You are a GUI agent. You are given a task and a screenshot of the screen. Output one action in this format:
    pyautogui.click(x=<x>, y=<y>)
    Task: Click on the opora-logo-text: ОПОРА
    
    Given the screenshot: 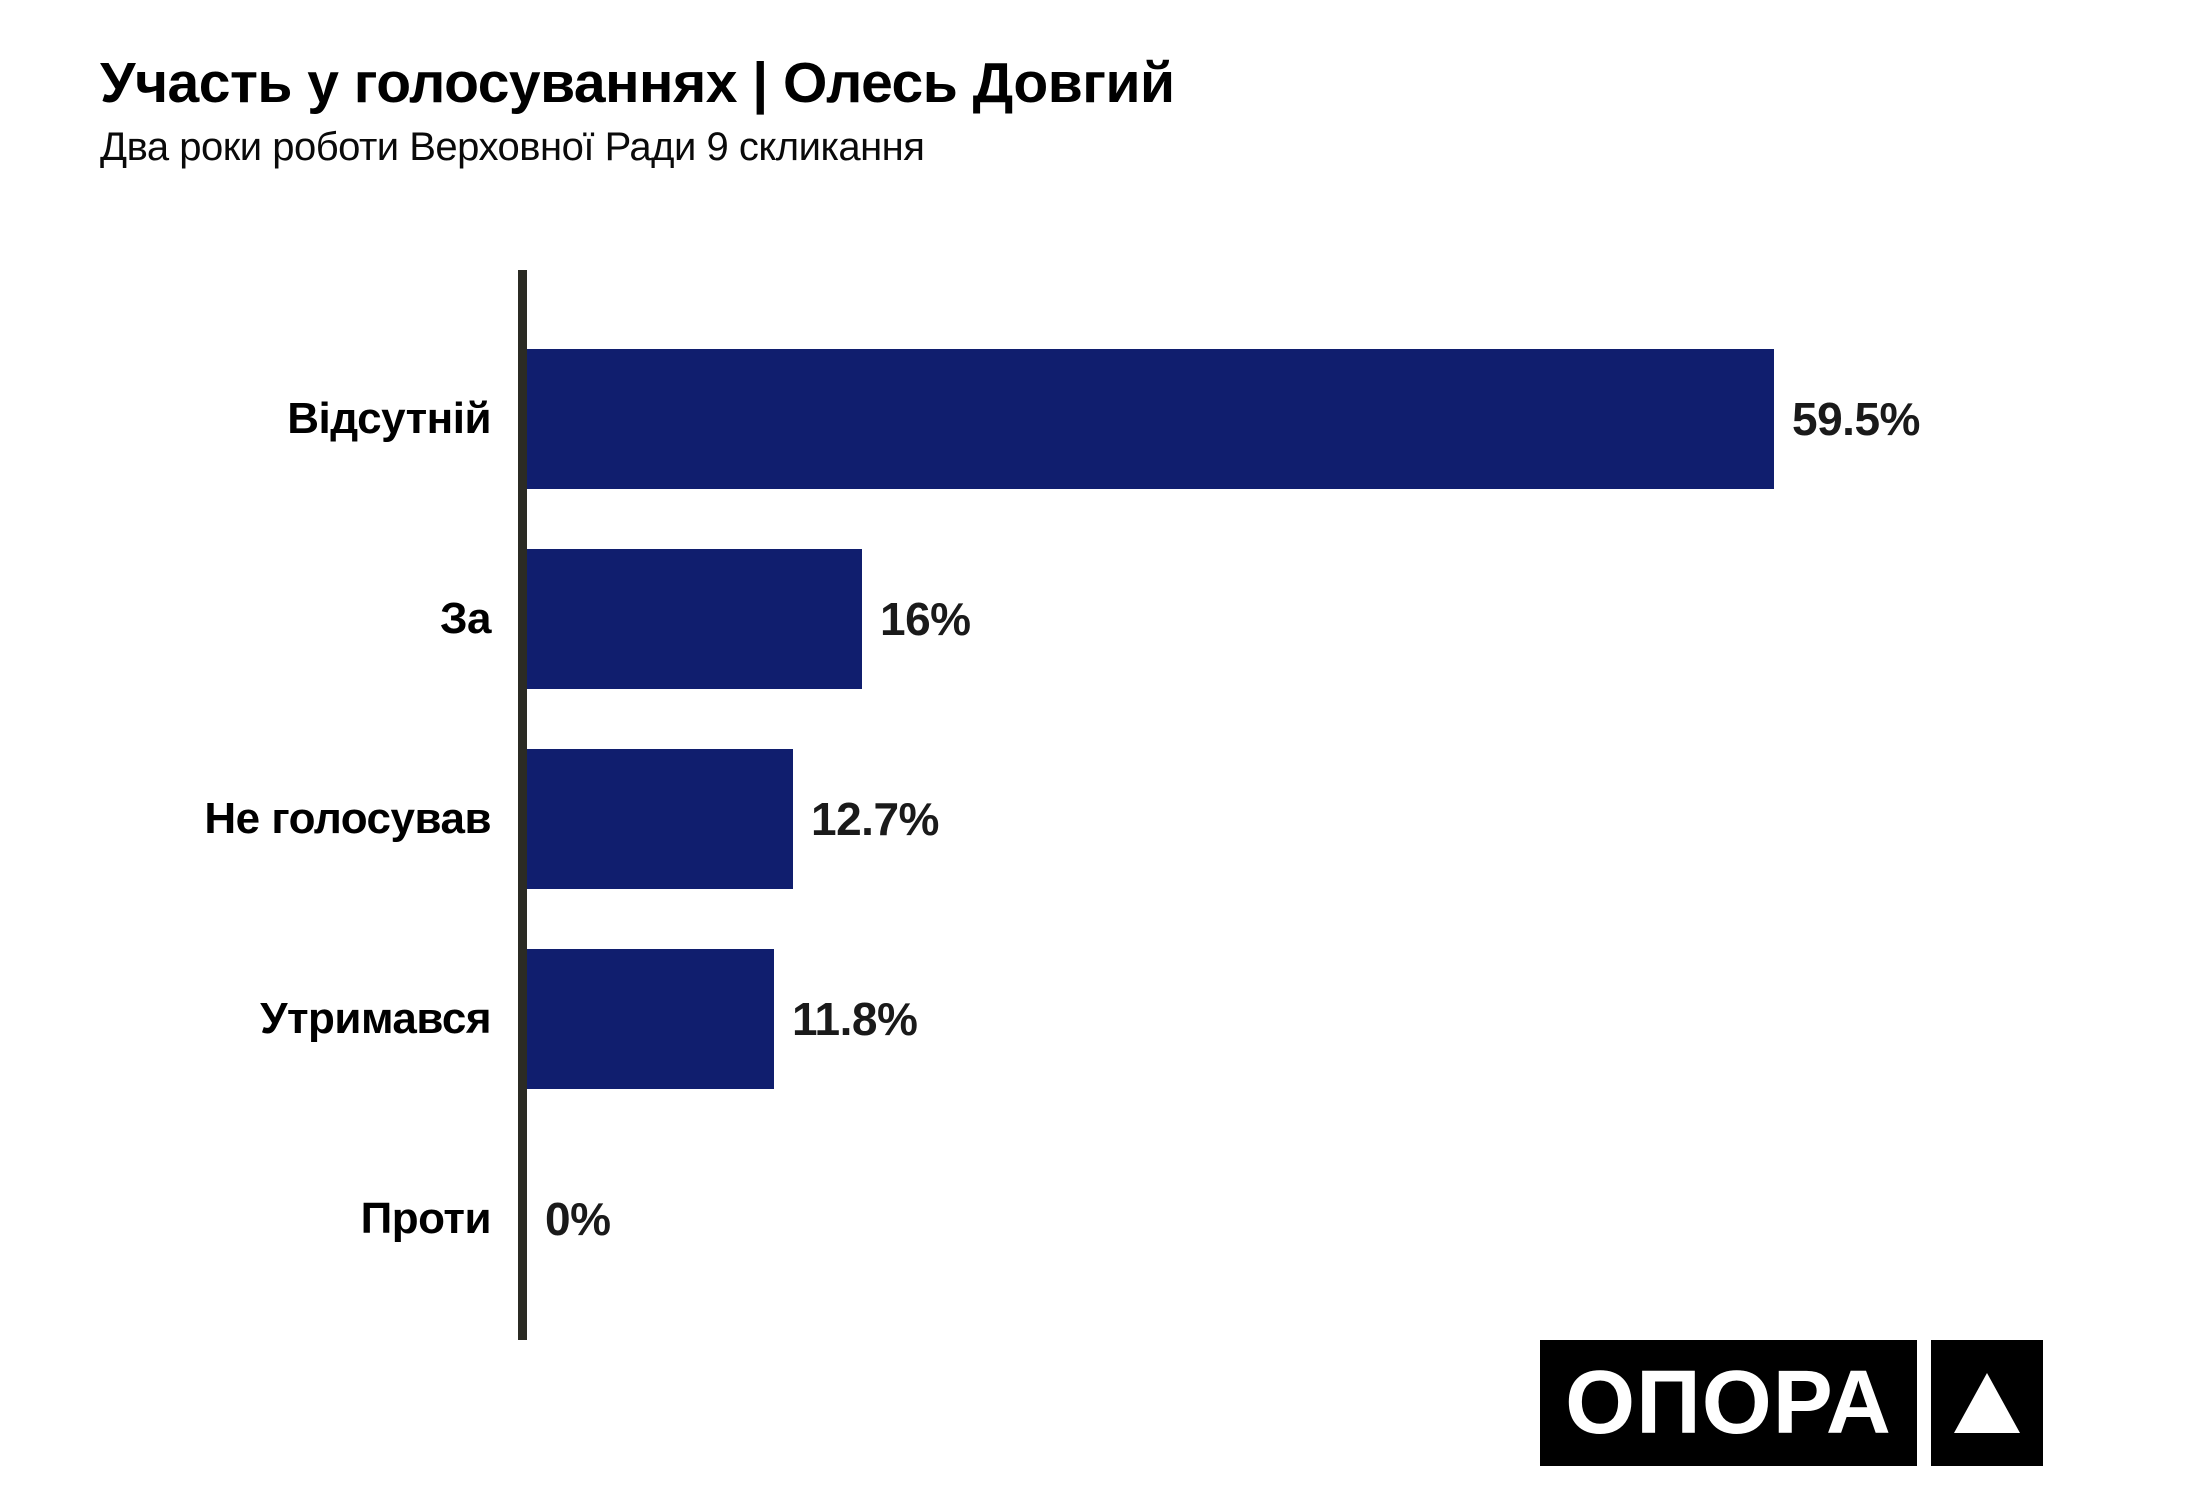 What is the action you would take?
    pyautogui.click(x=1728, y=1403)
    